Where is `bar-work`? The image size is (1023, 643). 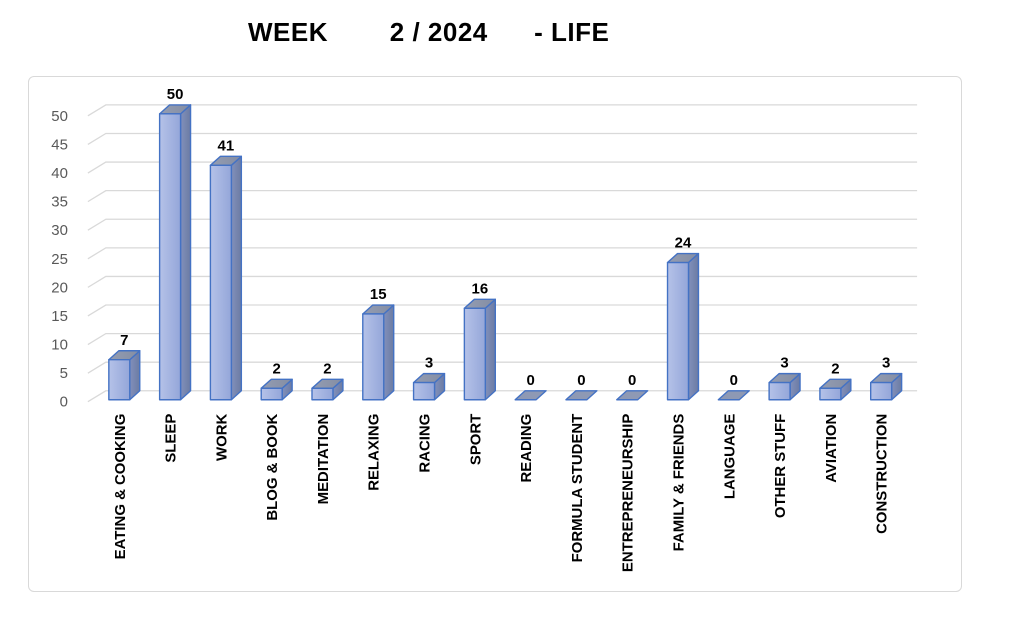
bar-work is located at coordinates (226, 278).